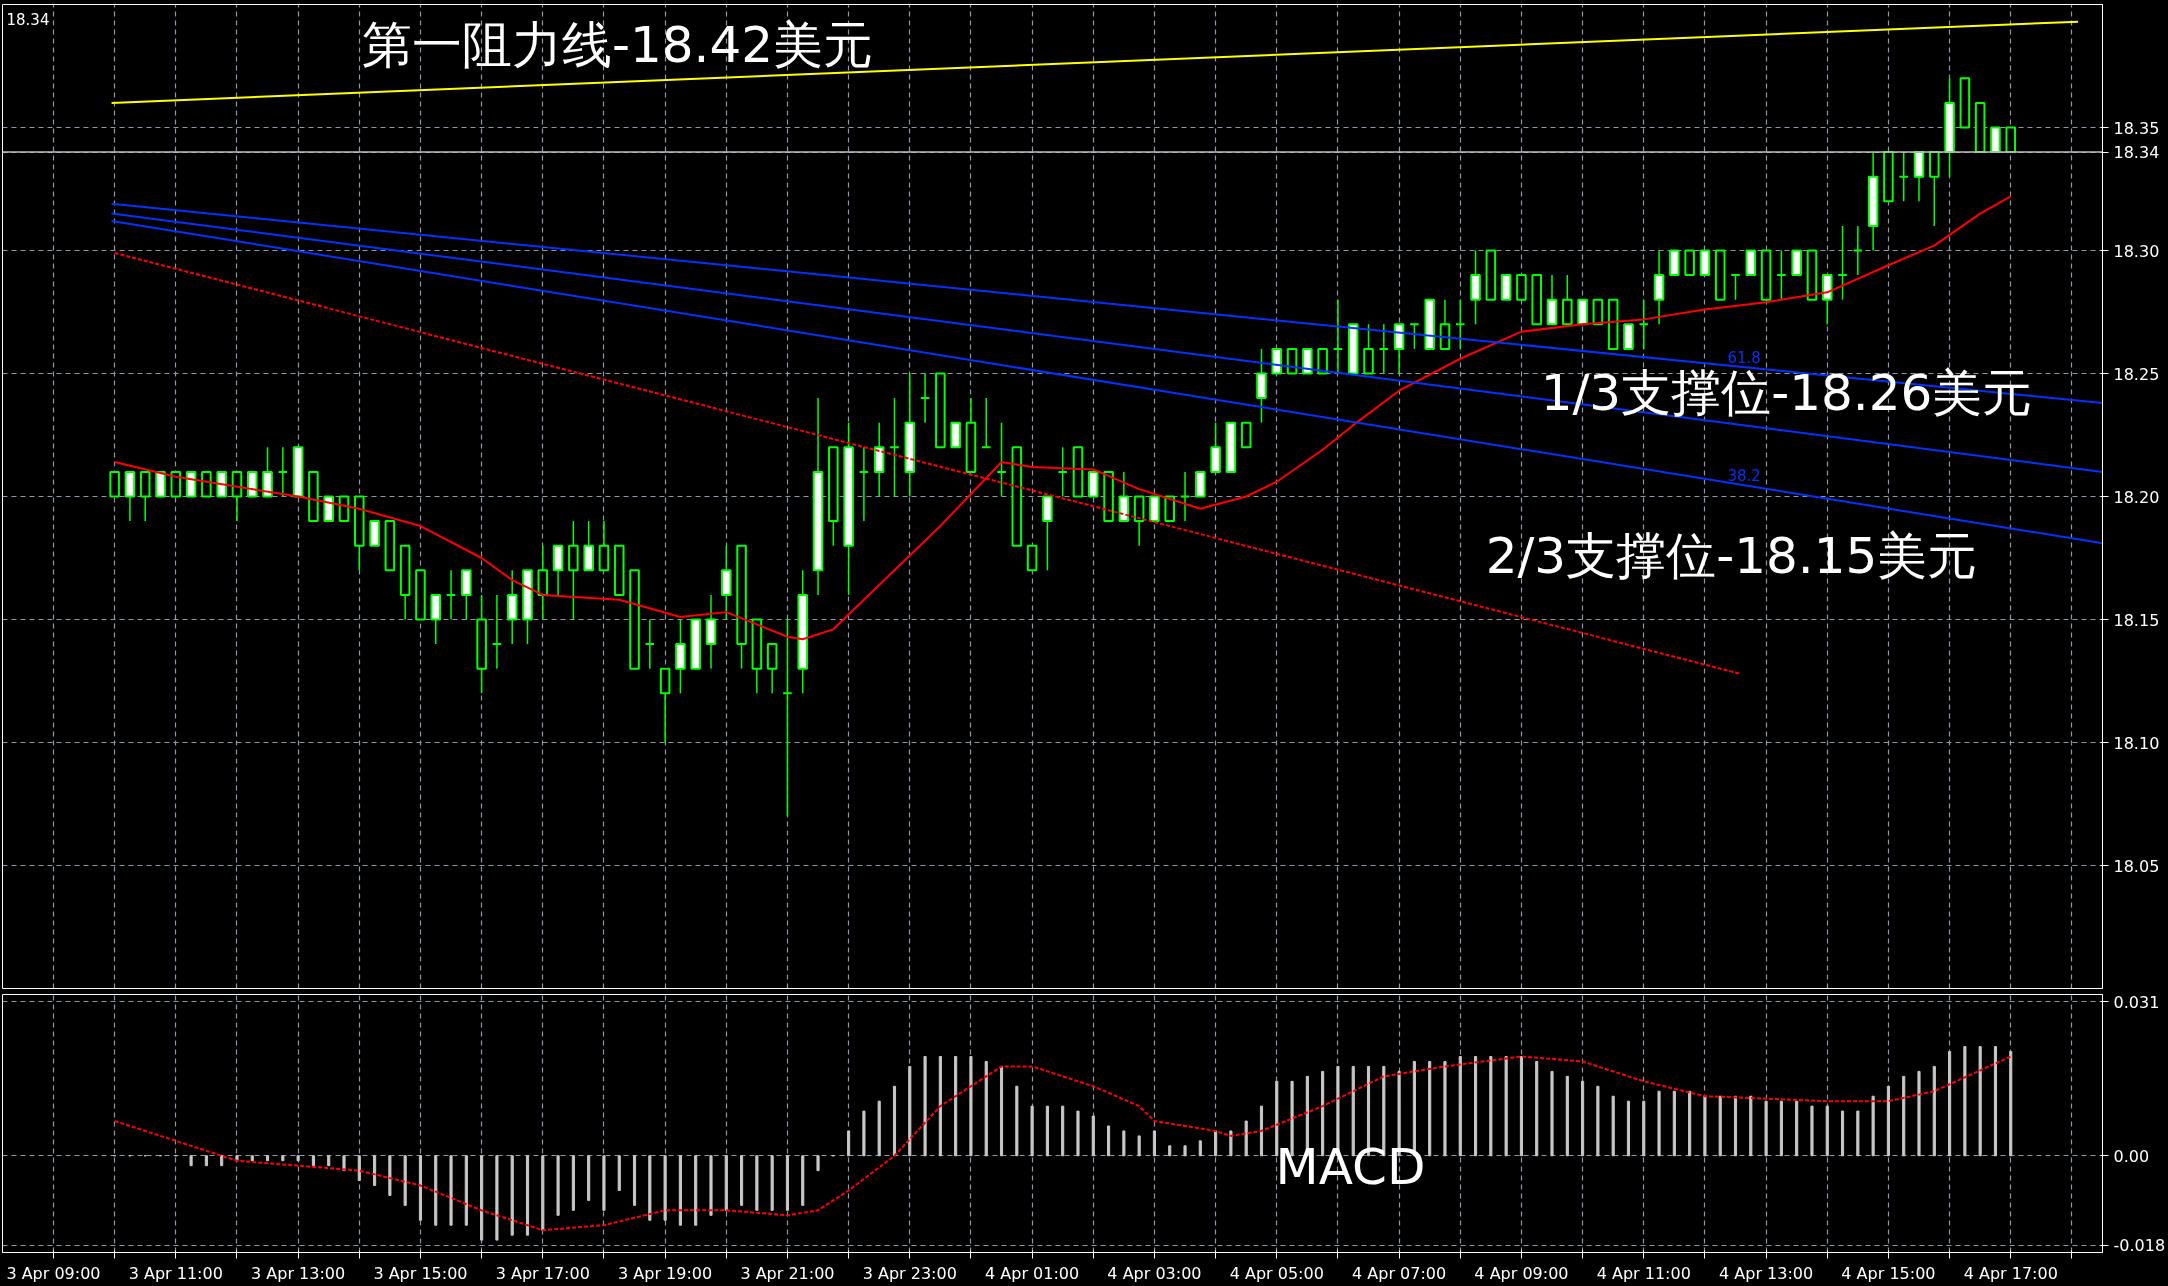  I want to click on y-tick-label: 0.031, so click(2136, 1002).